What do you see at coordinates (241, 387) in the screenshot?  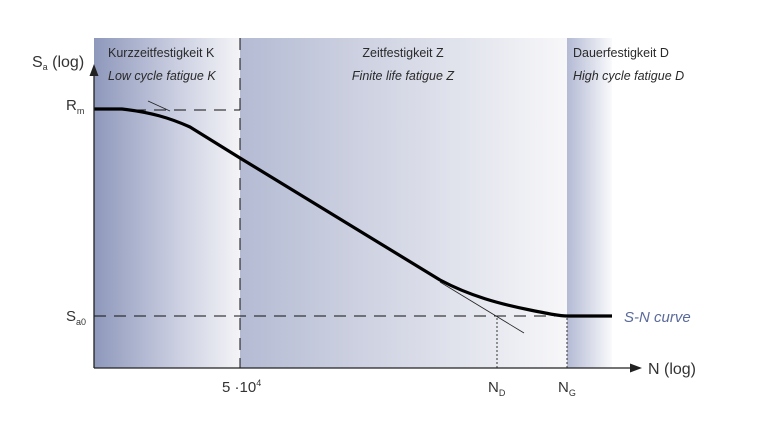 I see `n1-tick-label: 5 ·10⁴` at bounding box center [241, 387].